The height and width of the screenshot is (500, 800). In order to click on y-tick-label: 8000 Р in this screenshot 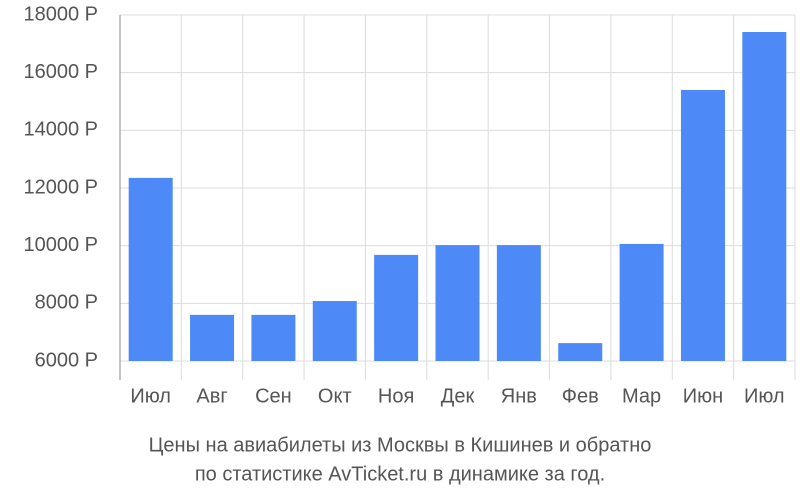, I will do `click(66, 303)`.